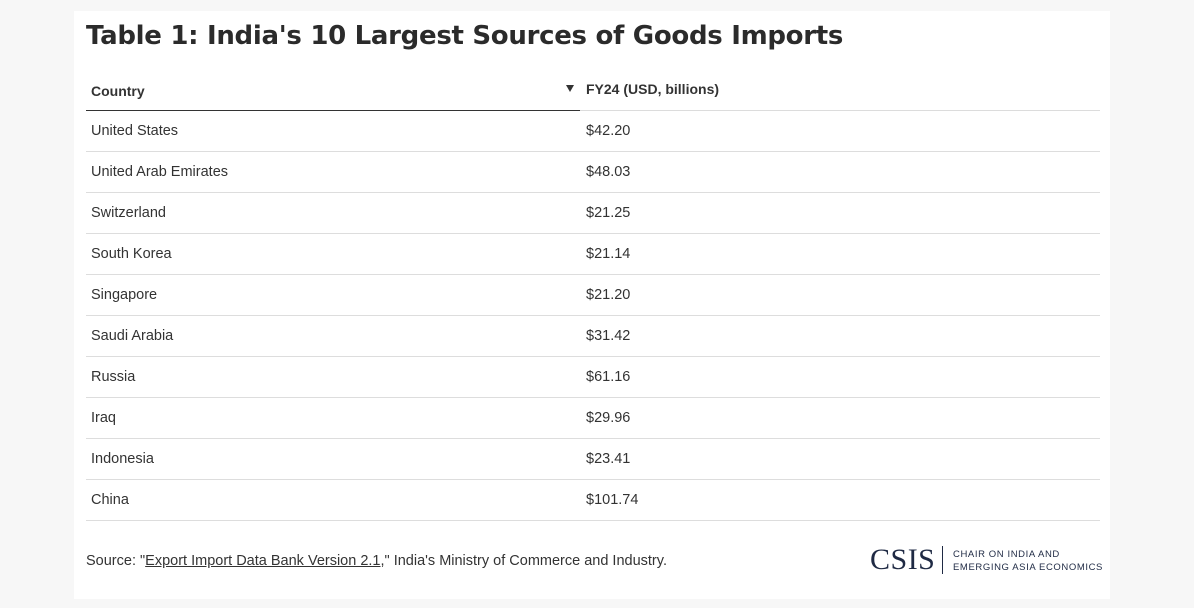  I want to click on country-column-header: Country, so click(333, 91).